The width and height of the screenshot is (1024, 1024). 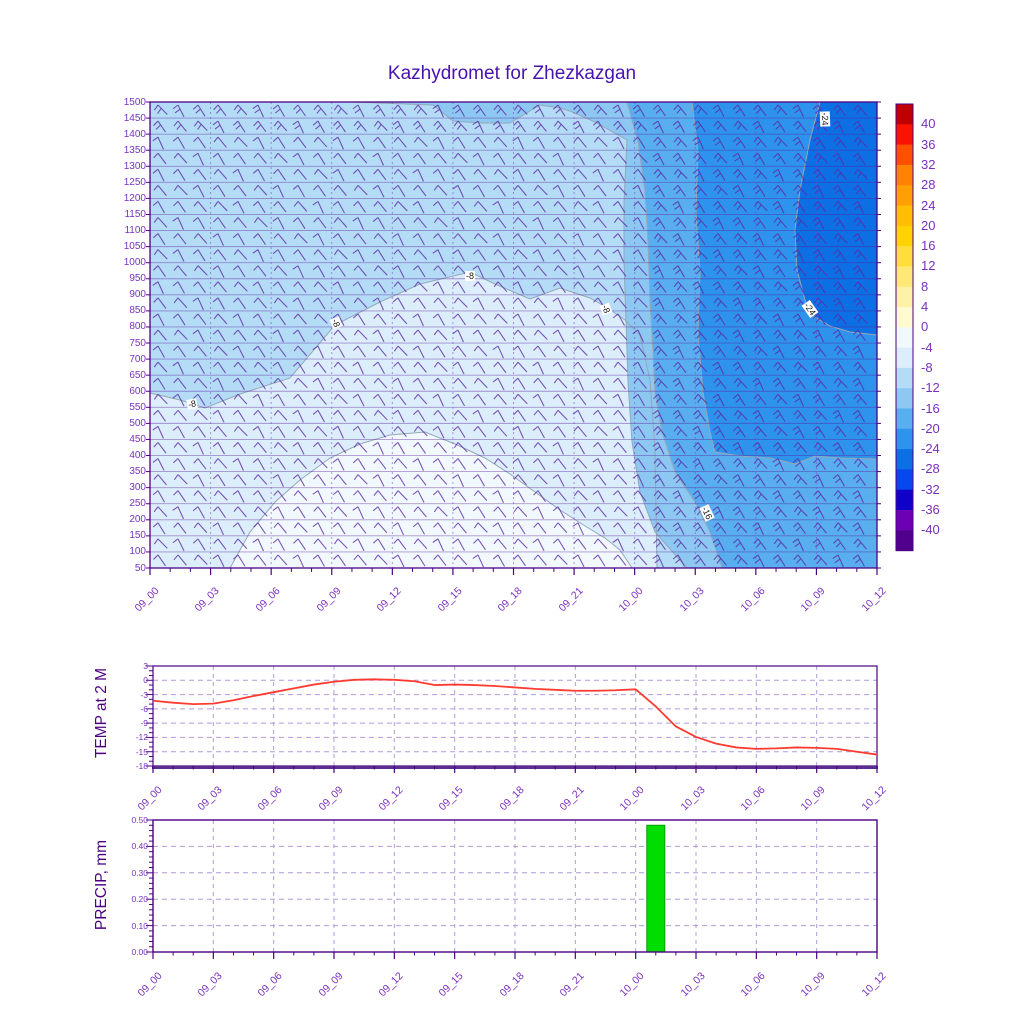 I want to click on height-tick-label: 600, so click(x=137, y=391).